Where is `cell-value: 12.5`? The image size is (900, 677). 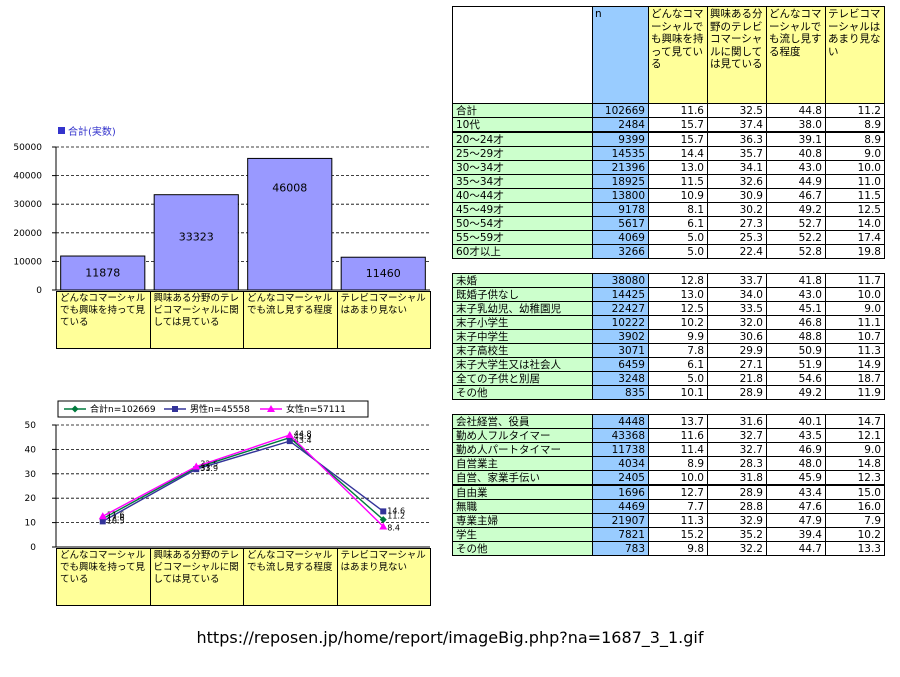
cell-value: 12.5 is located at coordinates (678, 308).